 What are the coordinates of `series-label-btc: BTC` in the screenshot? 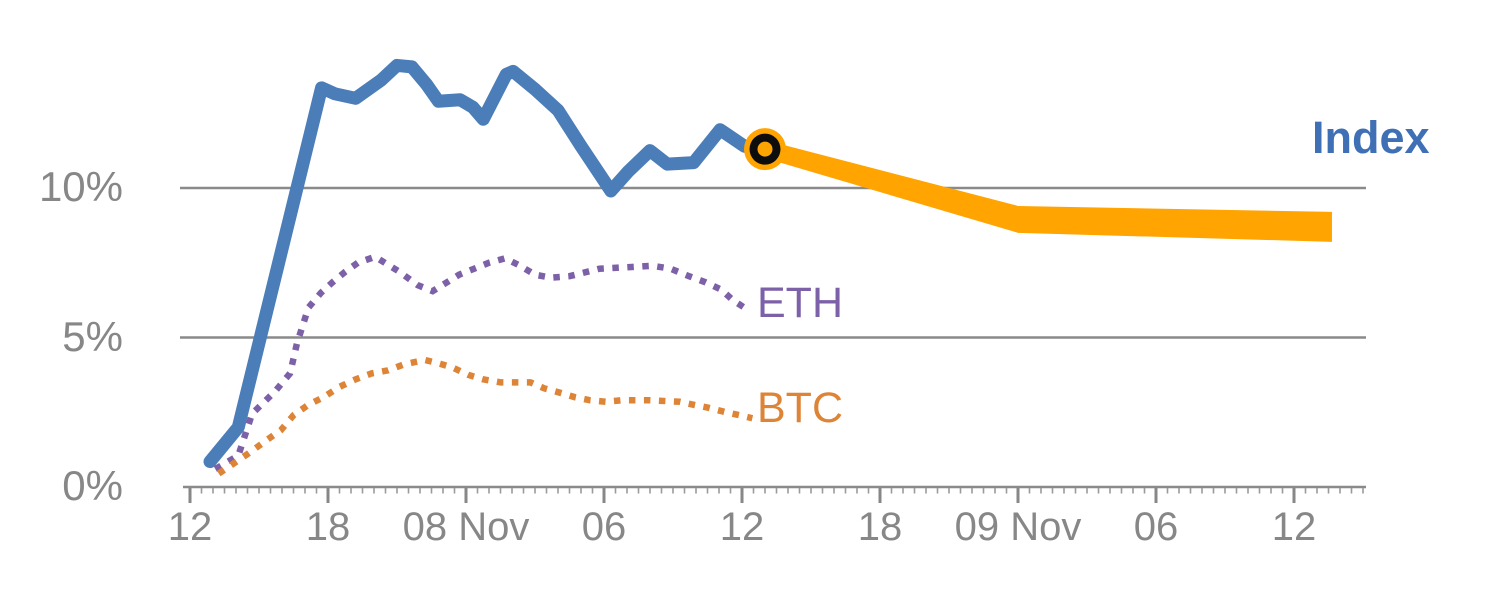 It's located at (800, 408).